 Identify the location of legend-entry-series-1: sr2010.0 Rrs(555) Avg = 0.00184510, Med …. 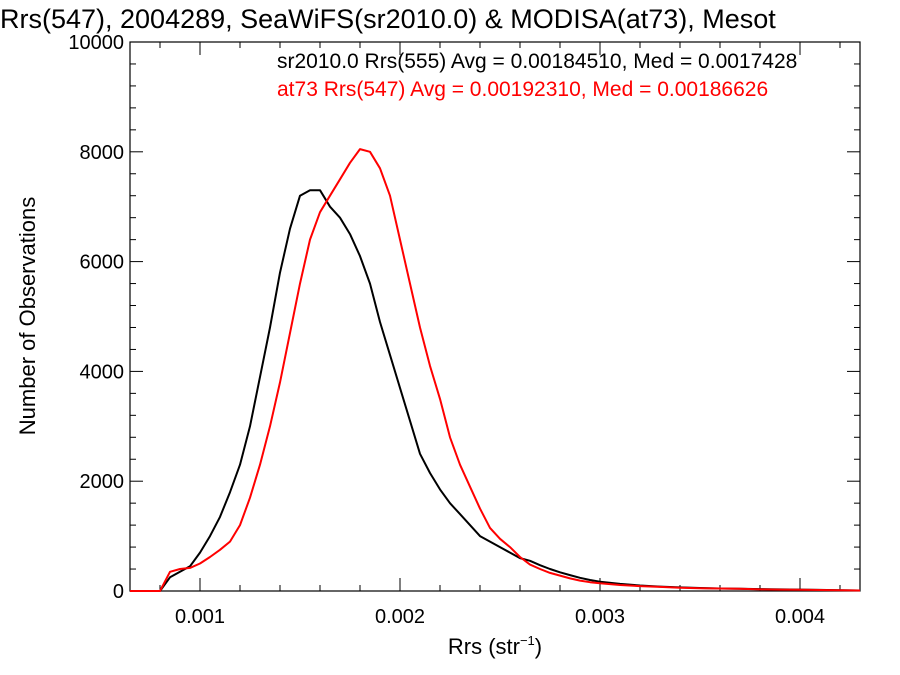
(537, 61).